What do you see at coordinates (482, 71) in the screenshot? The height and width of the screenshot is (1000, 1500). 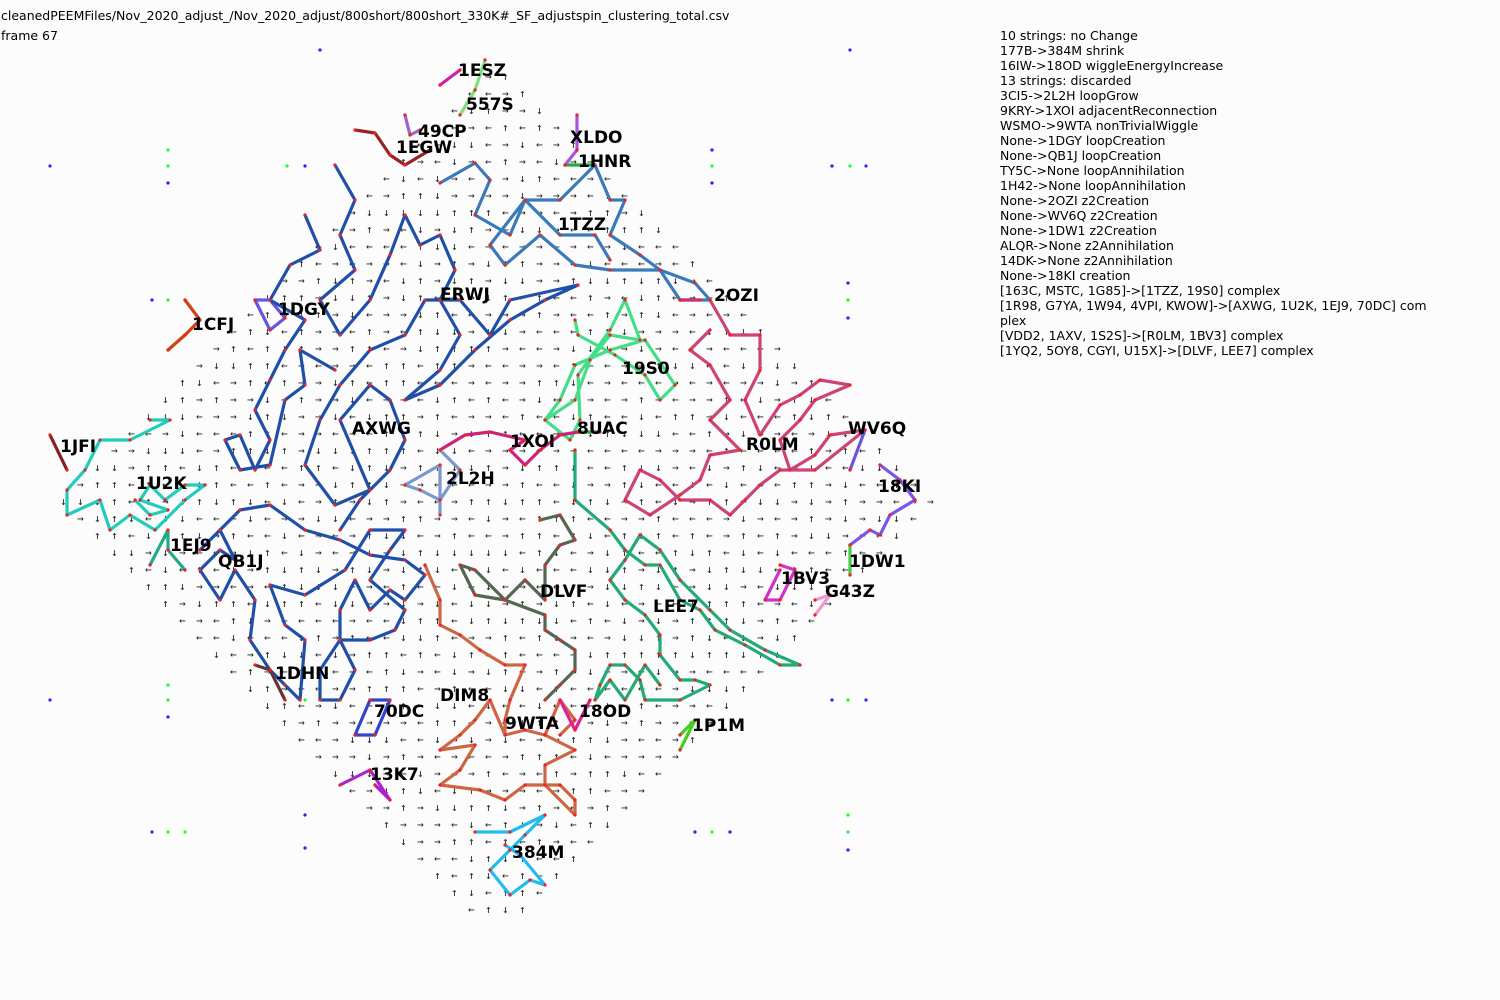 I see `string-label-1esz: 1ESZ` at bounding box center [482, 71].